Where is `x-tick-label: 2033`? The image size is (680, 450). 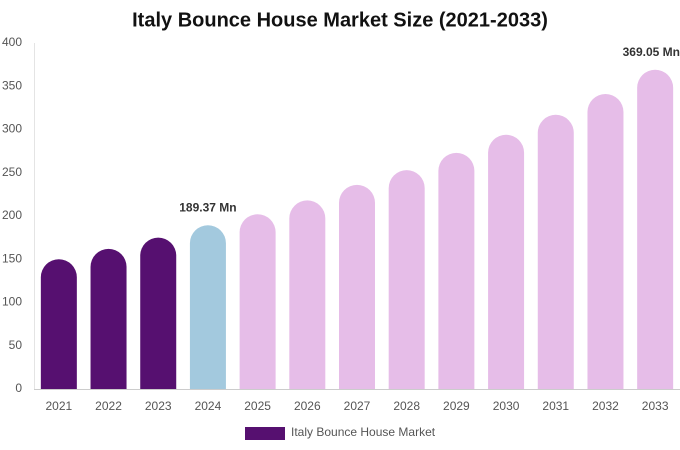 x-tick-label: 2033 is located at coordinates (655, 406).